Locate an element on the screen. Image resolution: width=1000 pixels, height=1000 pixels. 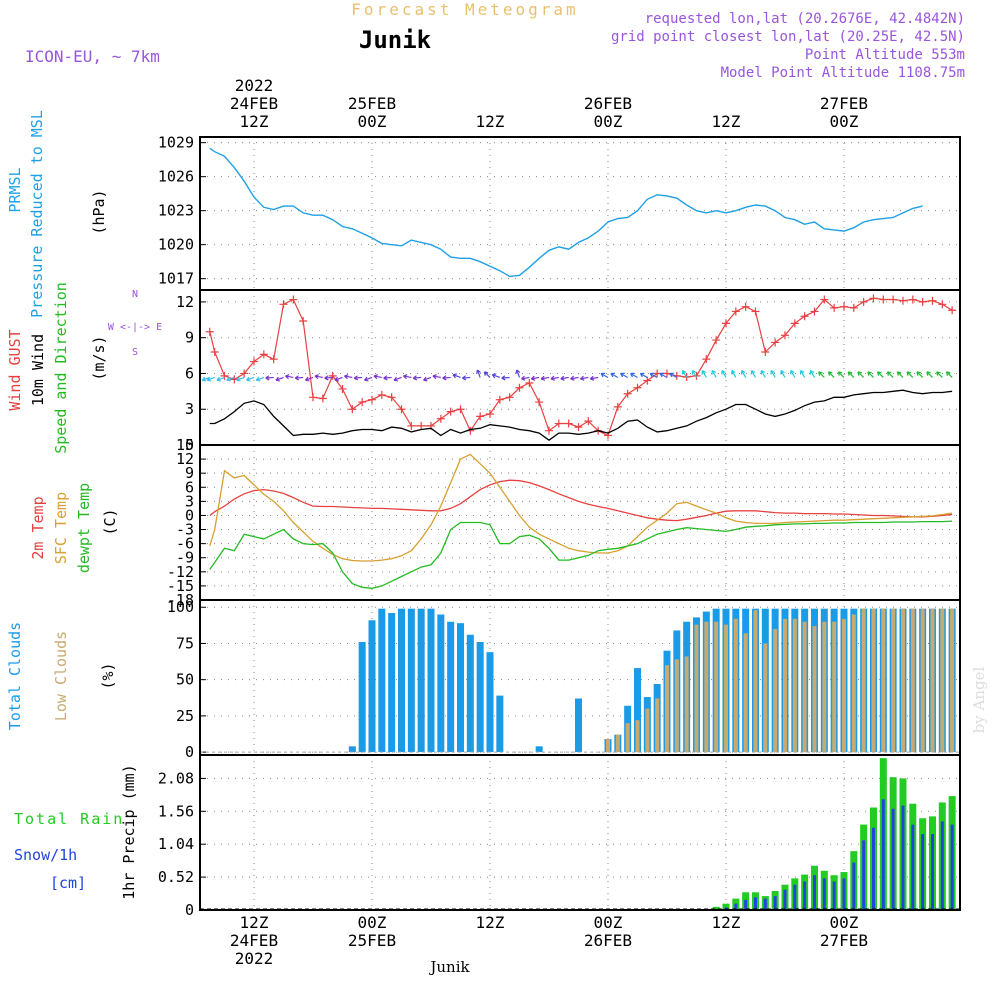
info-requested: requested lon,lat (20.2676E, 42.4842N) is located at coordinates (805, 19).